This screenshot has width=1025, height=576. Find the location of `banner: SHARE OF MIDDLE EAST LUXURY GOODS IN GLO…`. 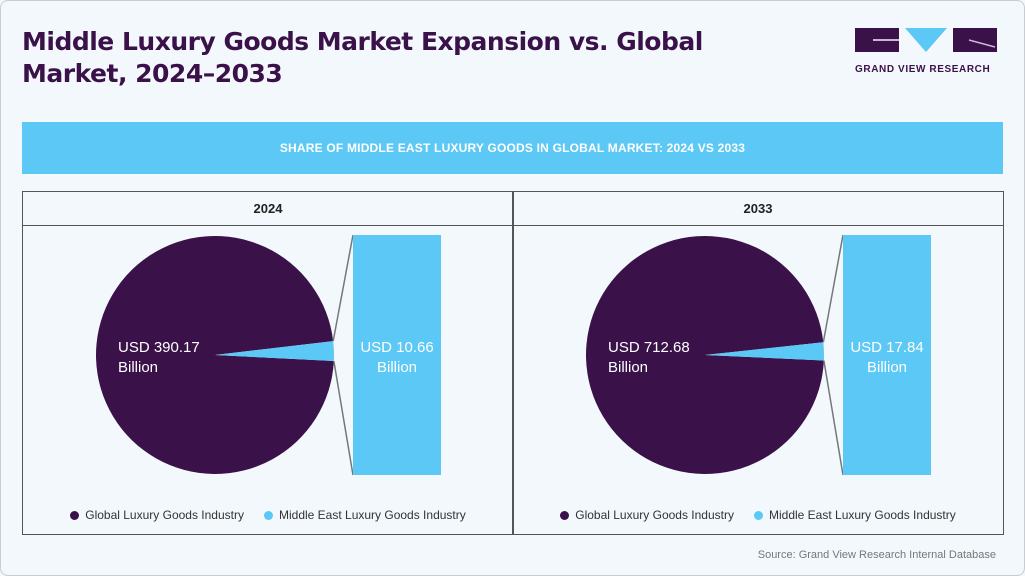

banner: SHARE OF MIDDLE EAST LUXURY GOODS IN GLO… is located at coordinates (512, 148).